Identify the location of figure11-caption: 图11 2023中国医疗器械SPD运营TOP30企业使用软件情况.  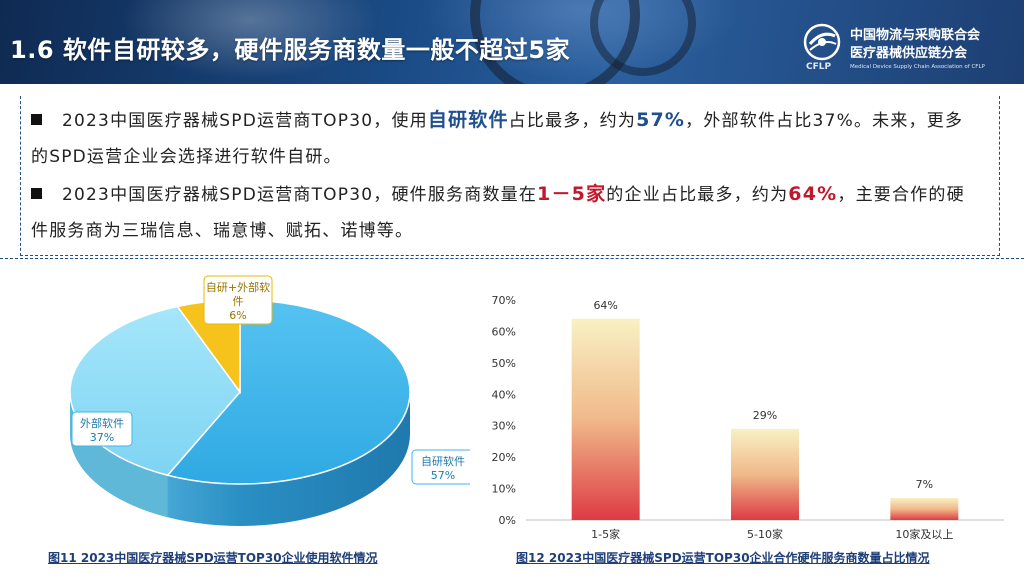
(213, 558).